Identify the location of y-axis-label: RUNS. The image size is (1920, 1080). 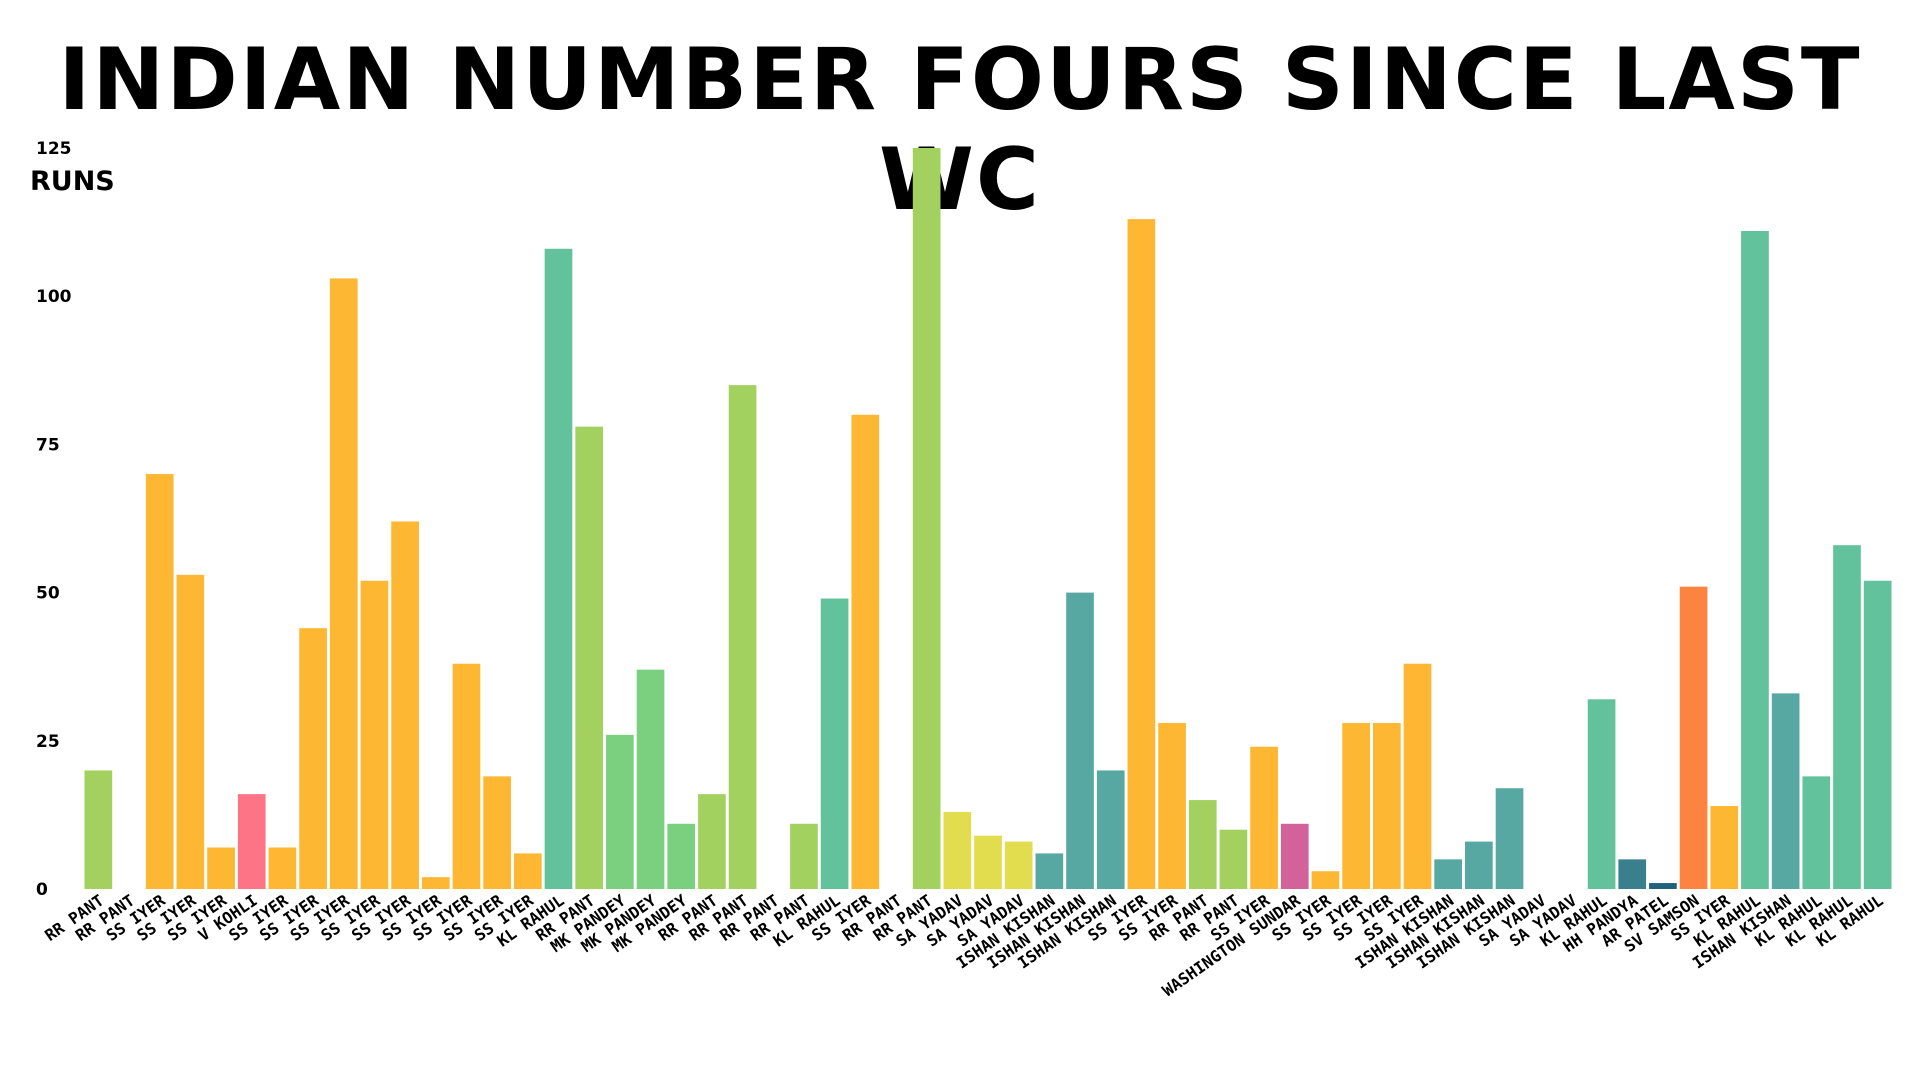
(72, 181).